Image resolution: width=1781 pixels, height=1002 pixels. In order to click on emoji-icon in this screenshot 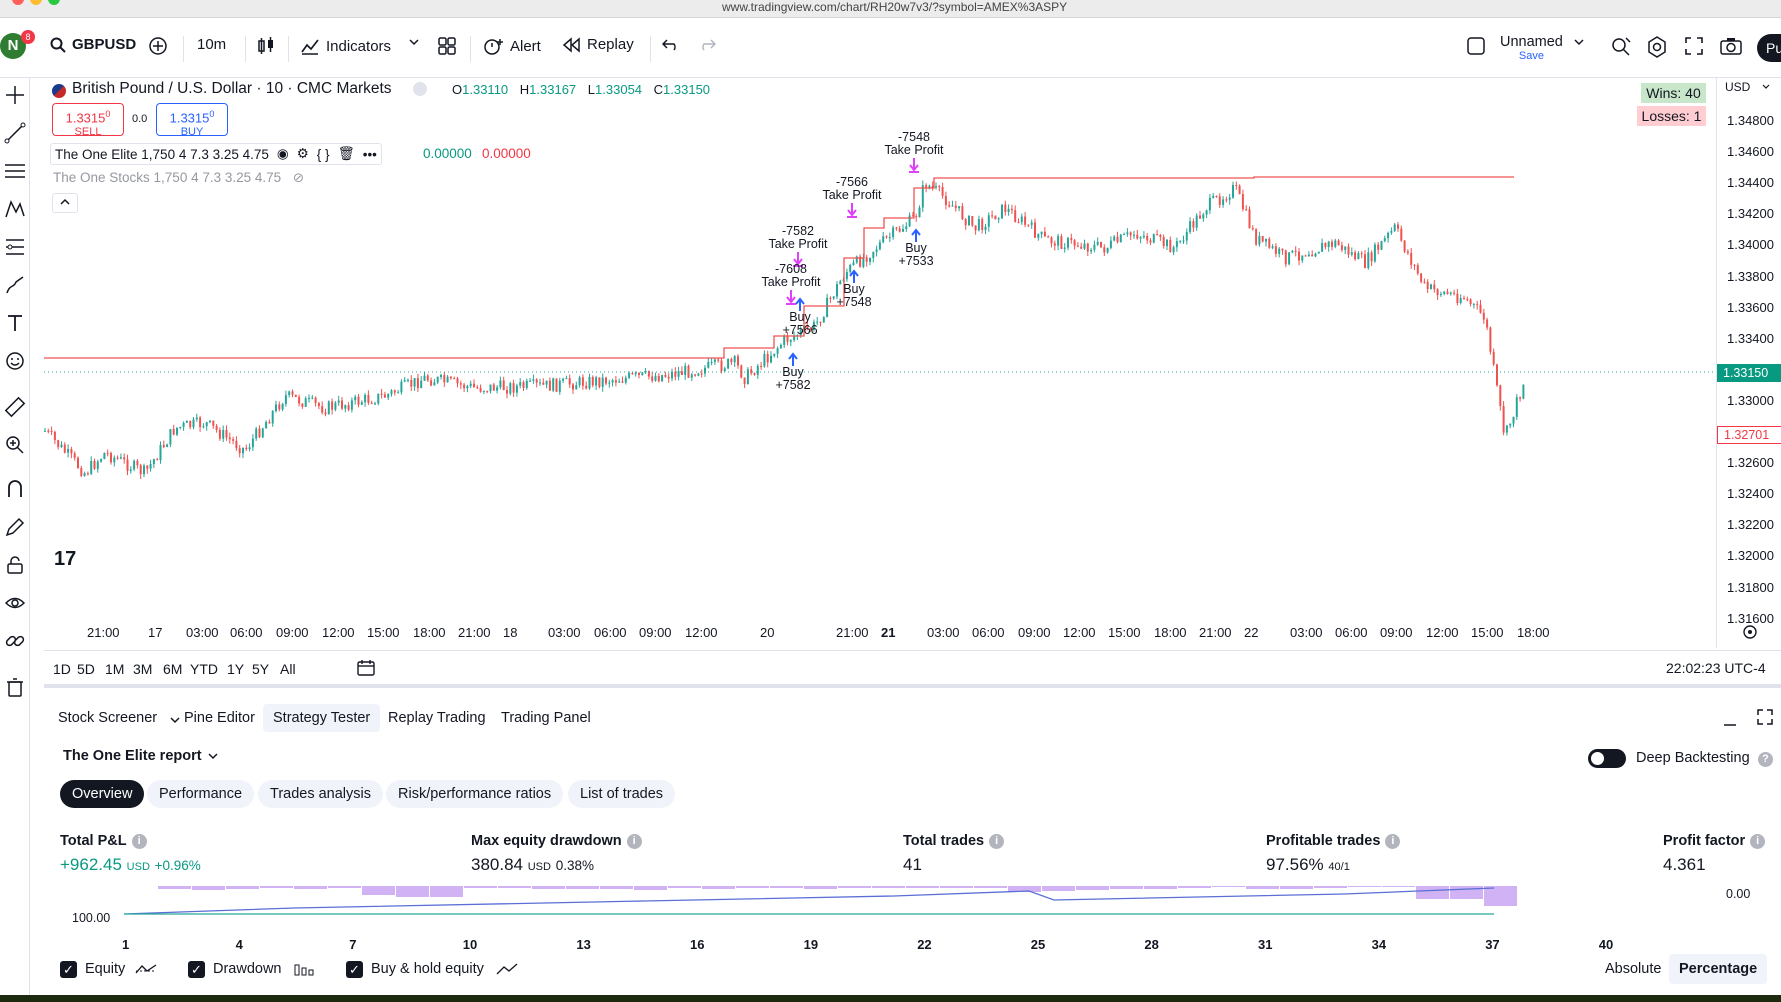, I will do `click(15, 361)`.